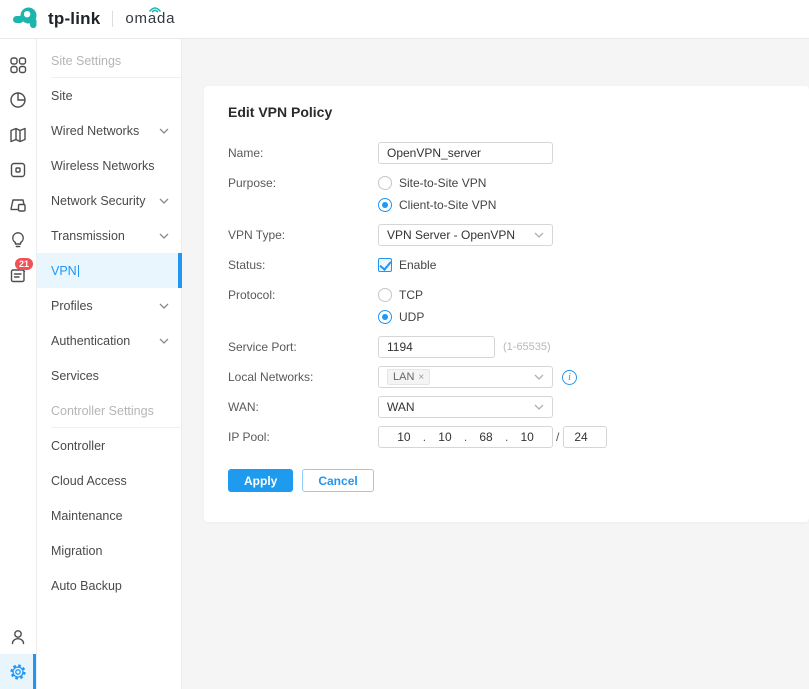 The width and height of the screenshot is (809, 689). Describe the element at coordinates (109, 340) in the screenshot. I see `sidebar-item-authentication: Authentication` at that location.